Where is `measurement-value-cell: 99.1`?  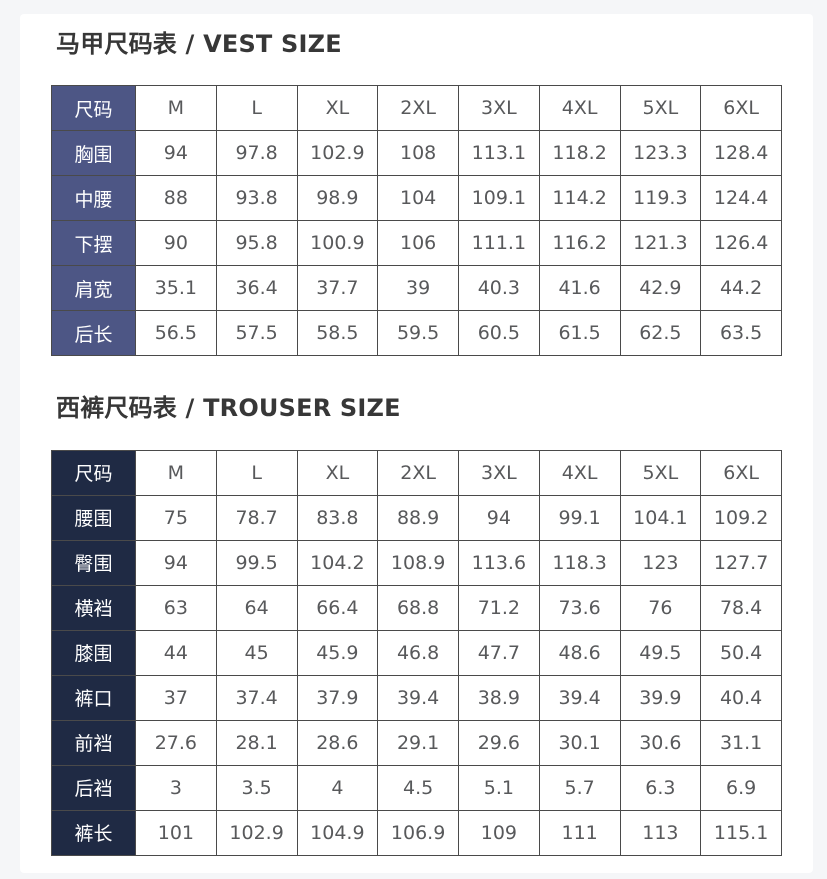 measurement-value-cell: 99.1 is located at coordinates (579, 517).